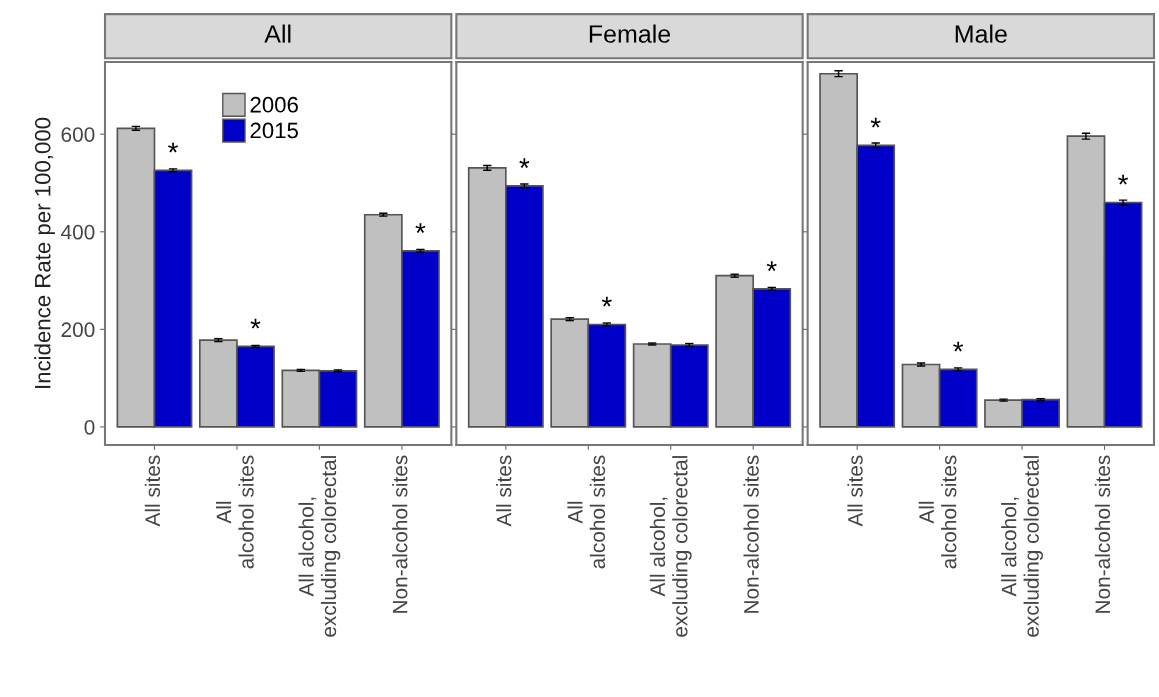 This screenshot has height=697, width=1159. Describe the element at coordinates (78, 330) in the screenshot. I see `y-tick-label: 200` at that location.